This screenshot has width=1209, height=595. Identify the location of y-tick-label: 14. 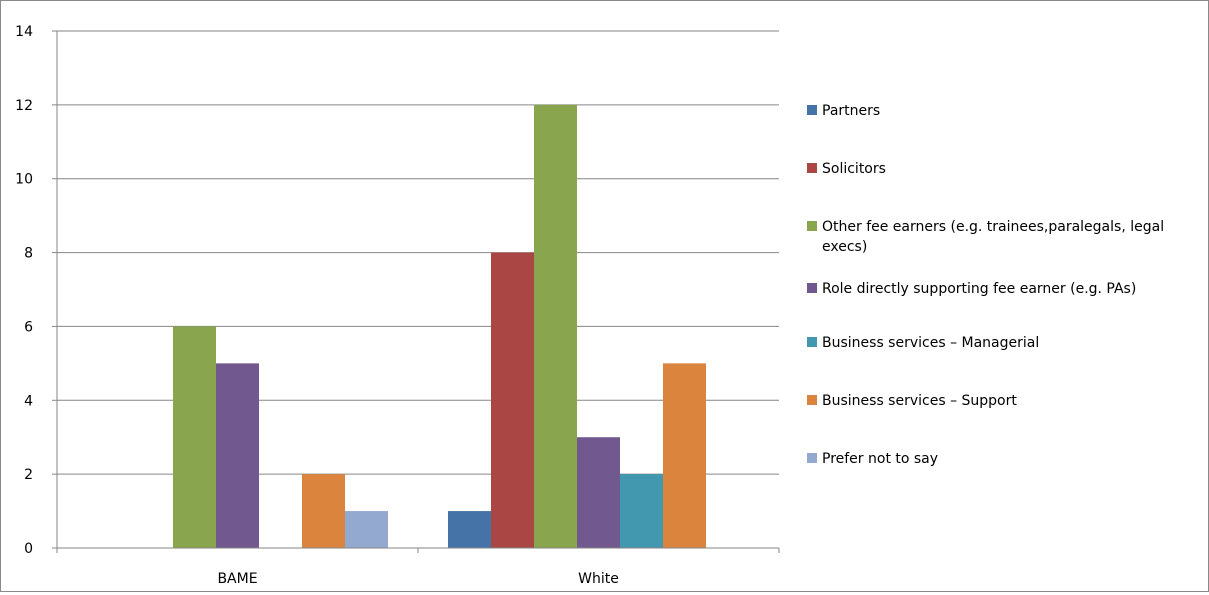
(24, 32).